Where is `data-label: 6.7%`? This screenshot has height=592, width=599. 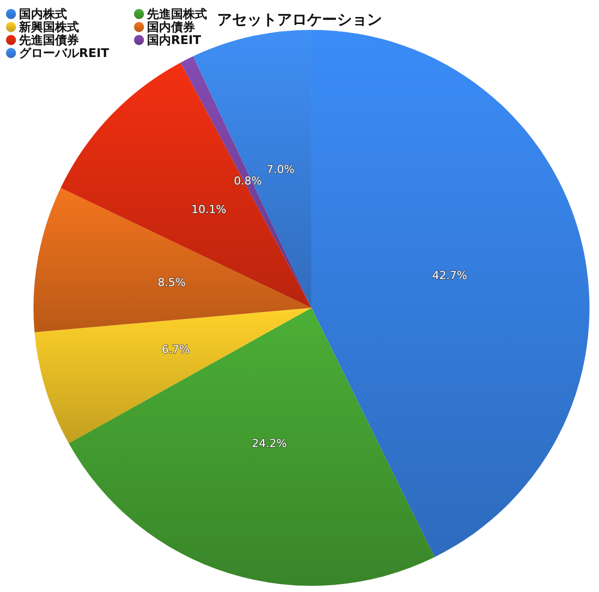 data-label: 6.7% is located at coordinates (176, 349).